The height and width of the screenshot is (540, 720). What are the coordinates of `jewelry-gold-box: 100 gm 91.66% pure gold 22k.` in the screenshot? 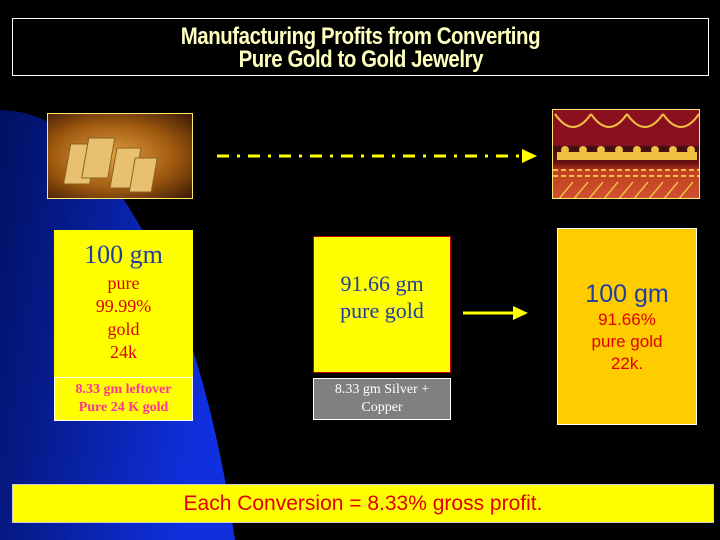 It's located at (627, 326).